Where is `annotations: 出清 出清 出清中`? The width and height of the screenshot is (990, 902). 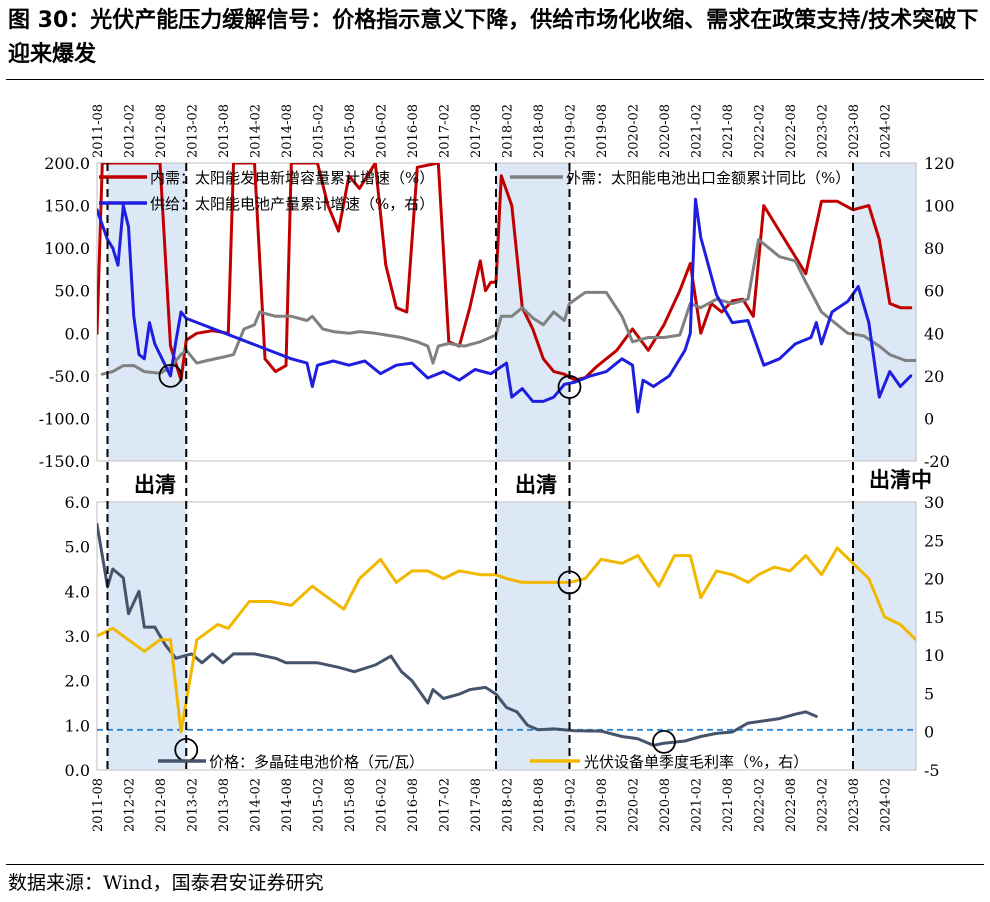
annotations: 出清 出清 出清中 is located at coordinates (533, 482).